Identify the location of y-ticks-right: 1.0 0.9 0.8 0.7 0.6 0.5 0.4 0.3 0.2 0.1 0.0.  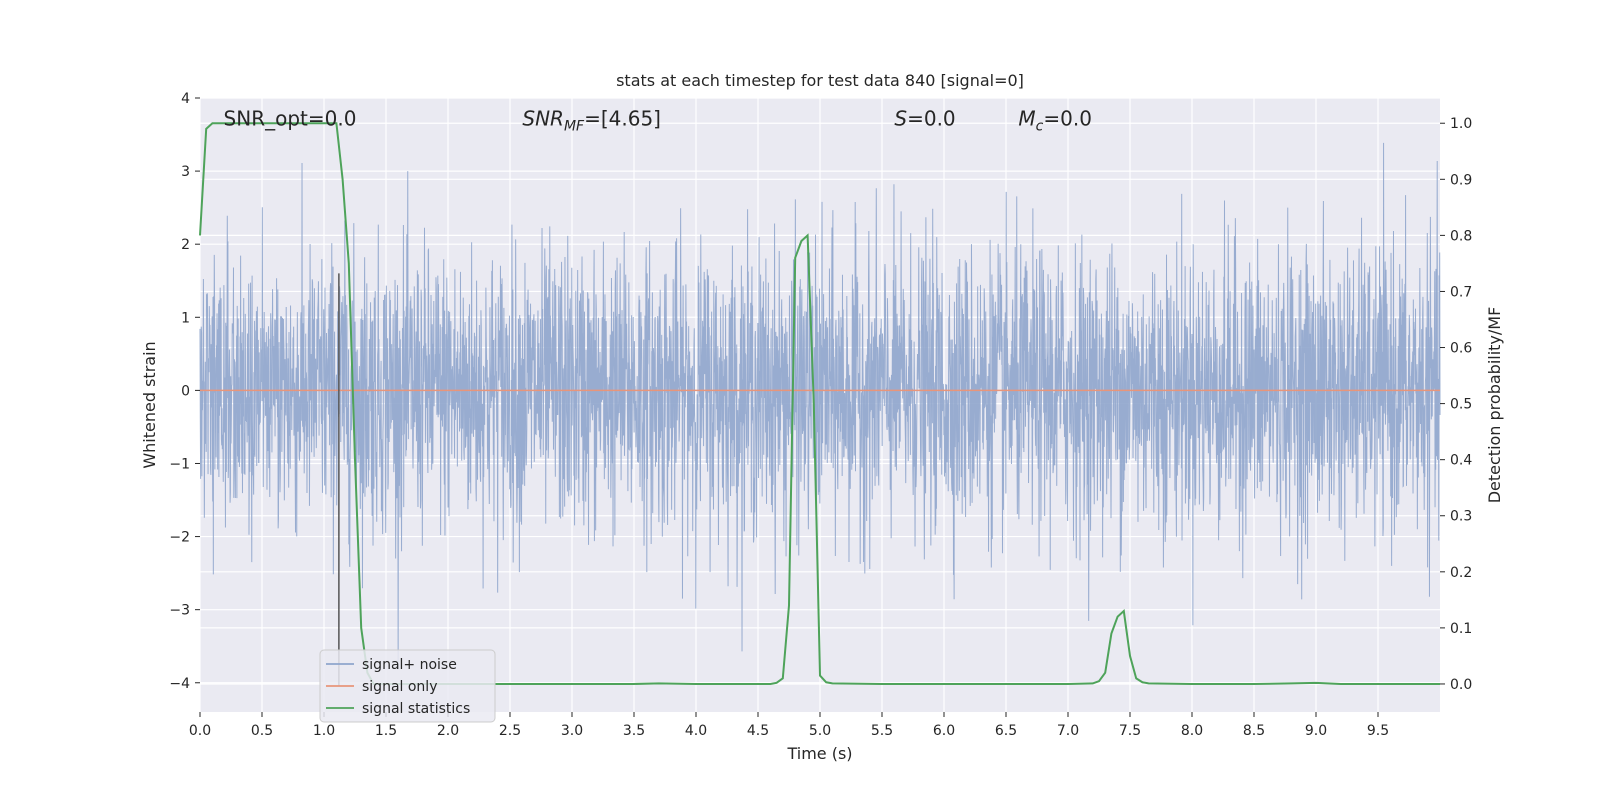
(1456, 404).